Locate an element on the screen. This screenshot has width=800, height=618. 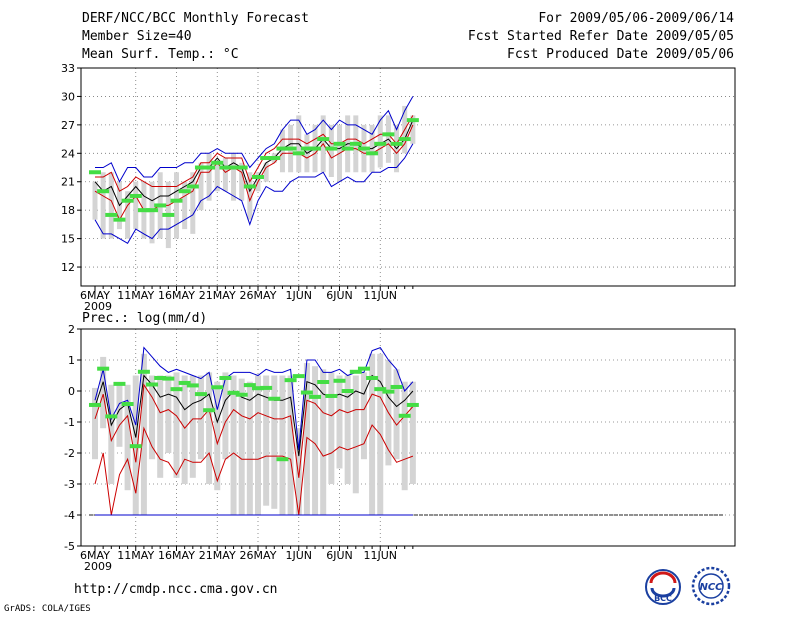
series-line-upper-red is located at coordinates (254, 153).